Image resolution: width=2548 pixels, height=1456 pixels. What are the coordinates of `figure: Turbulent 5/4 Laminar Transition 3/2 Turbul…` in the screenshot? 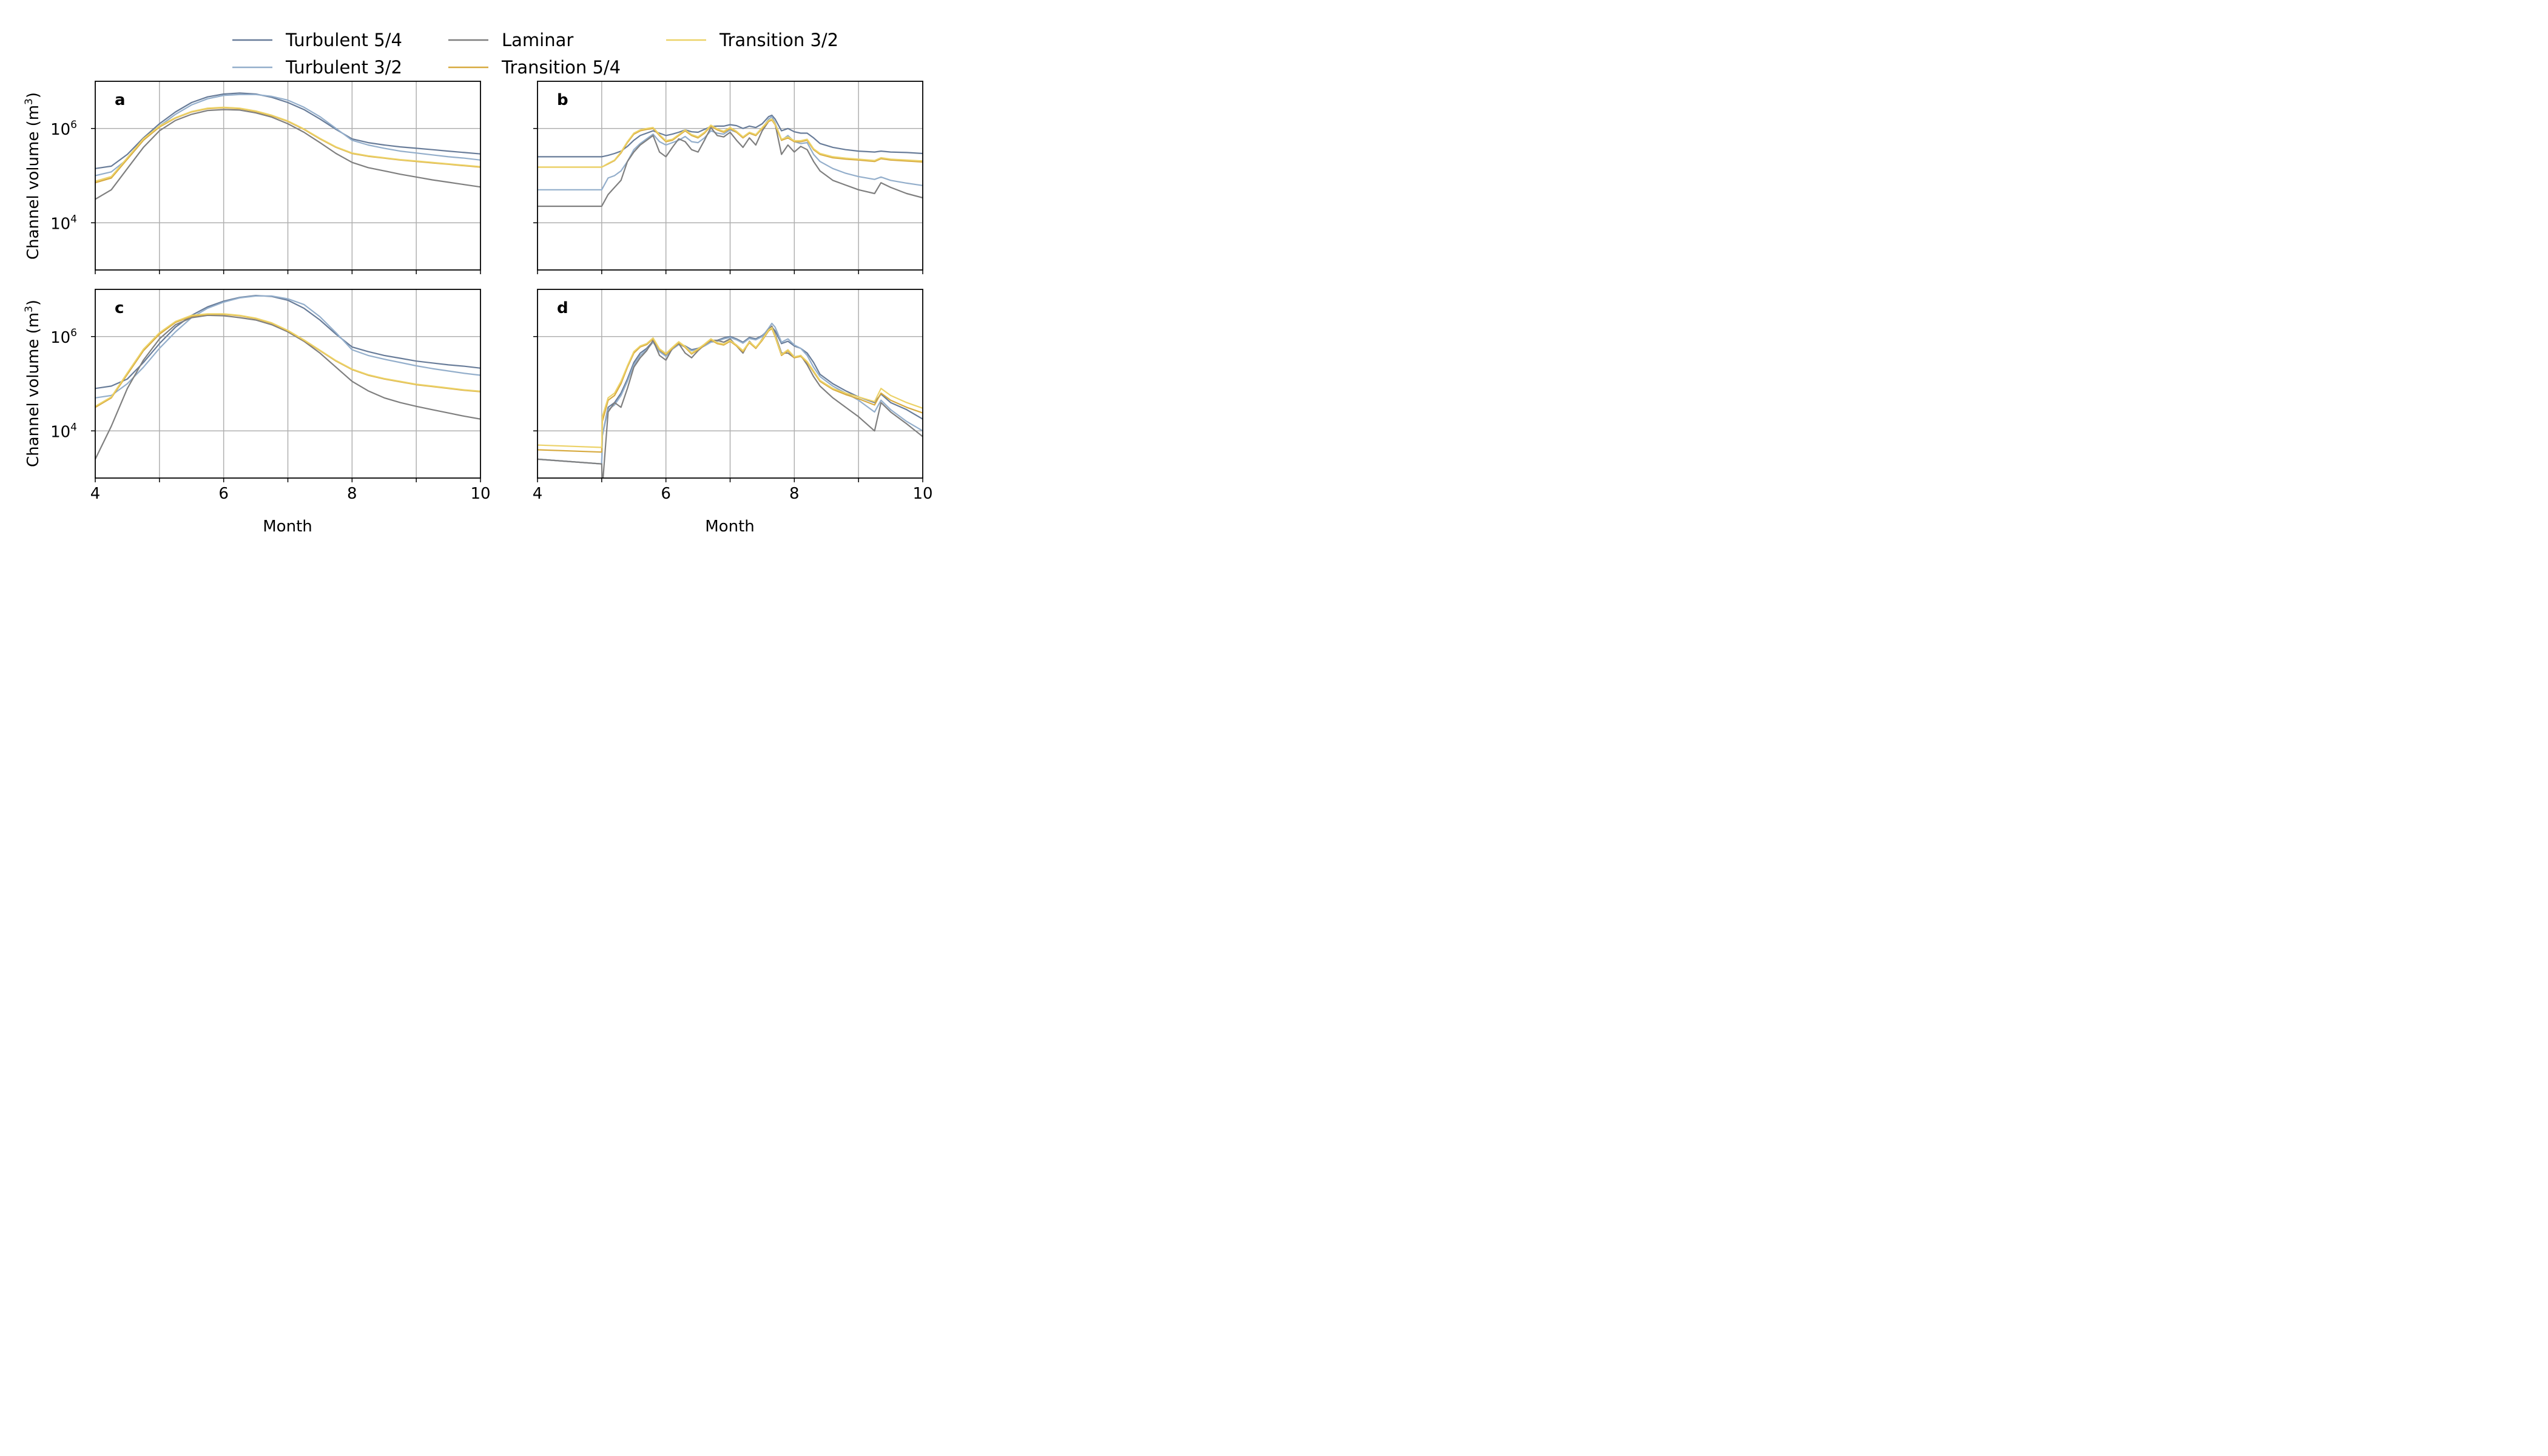 It's located at (478, 283).